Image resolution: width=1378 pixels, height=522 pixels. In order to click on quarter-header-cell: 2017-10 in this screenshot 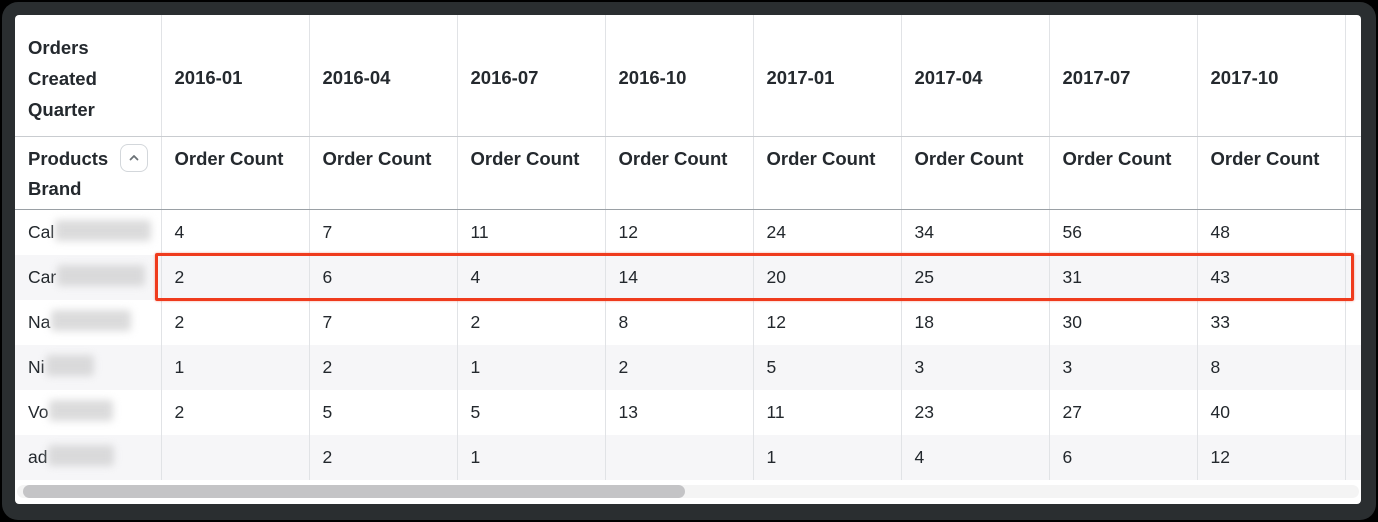, I will do `click(1270, 76)`.